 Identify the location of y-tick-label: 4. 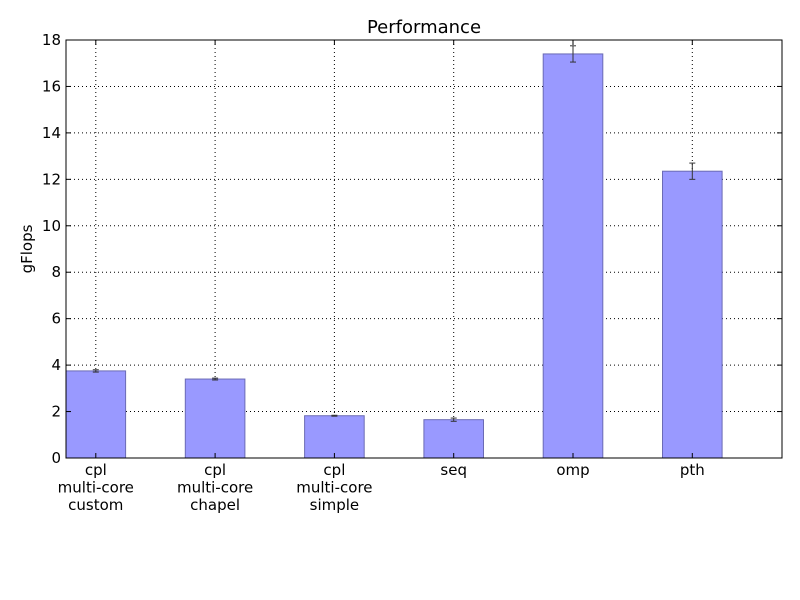
(56, 365).